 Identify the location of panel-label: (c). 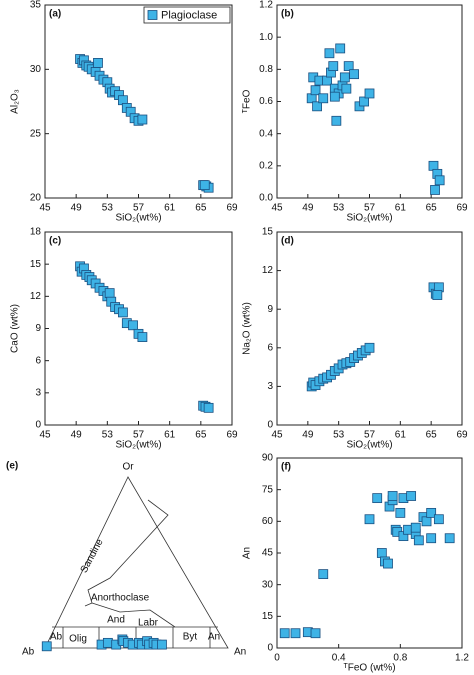
(55, 241).